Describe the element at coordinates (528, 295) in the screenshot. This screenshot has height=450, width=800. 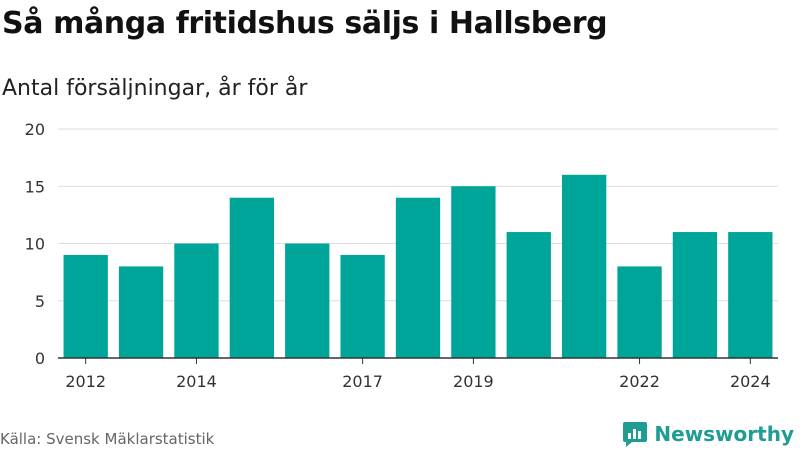
I see `bar-2020` at that location.